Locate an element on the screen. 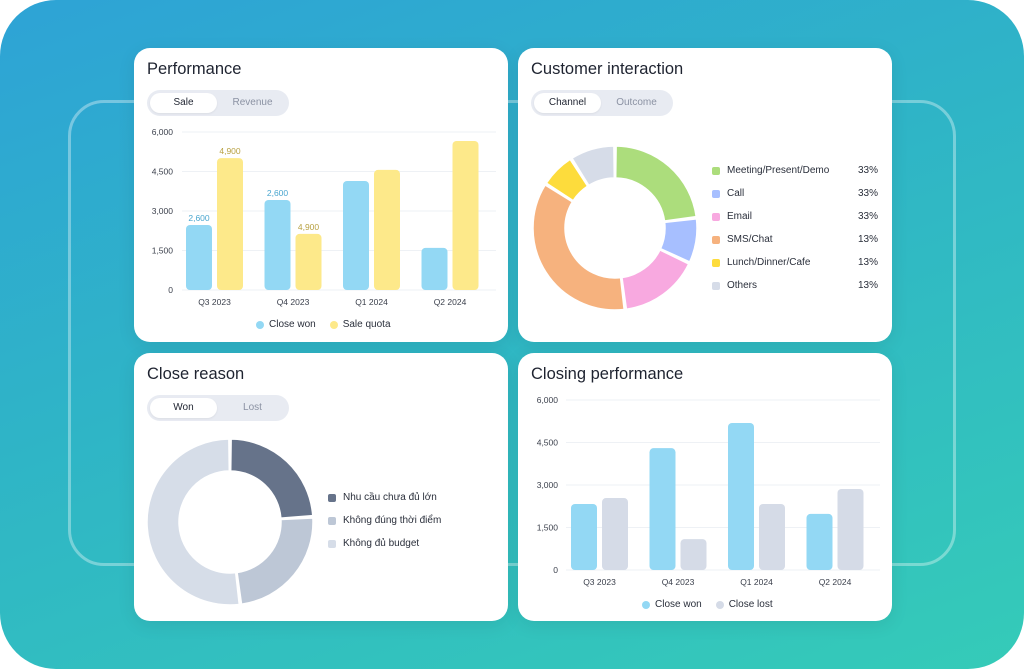  legend-item: Meeting/Present/Demo is located at coordinates (770, 170).